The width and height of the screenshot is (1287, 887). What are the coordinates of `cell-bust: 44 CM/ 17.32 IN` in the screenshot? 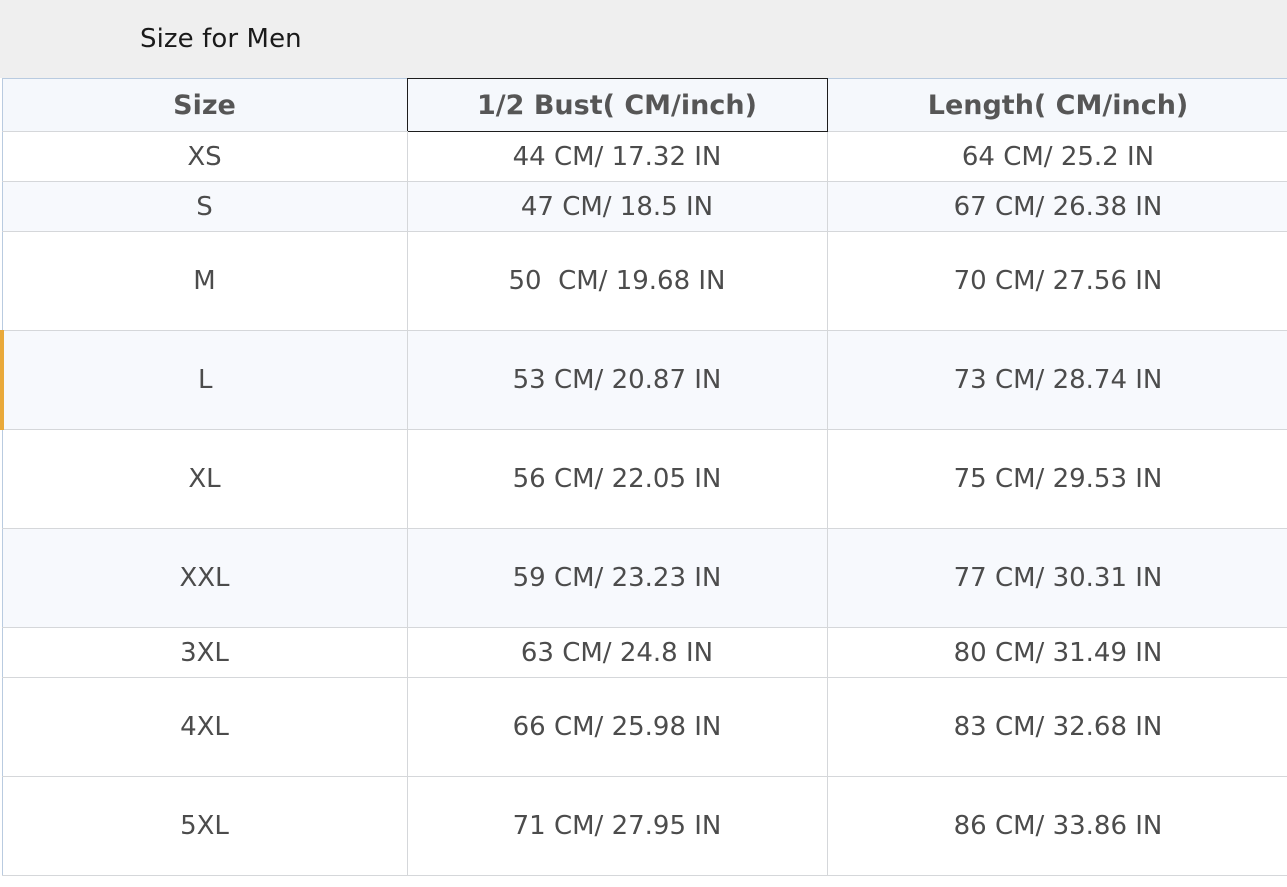 It's located at (617, 156).